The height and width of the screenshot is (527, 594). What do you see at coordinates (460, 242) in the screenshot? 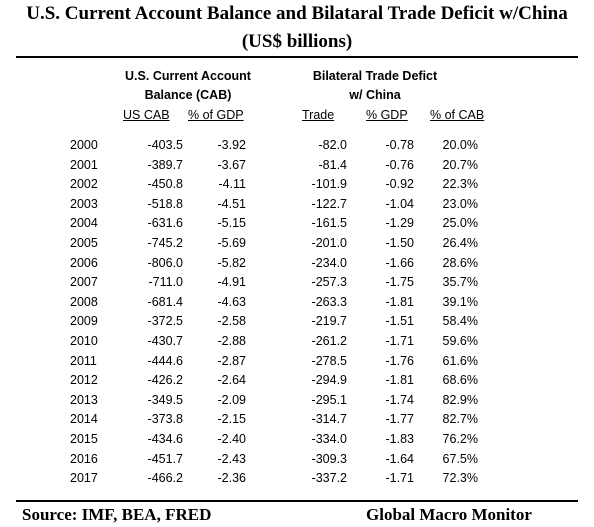
I see `pct-cab-cell: 26.4%` at bounding box center [460, 242].